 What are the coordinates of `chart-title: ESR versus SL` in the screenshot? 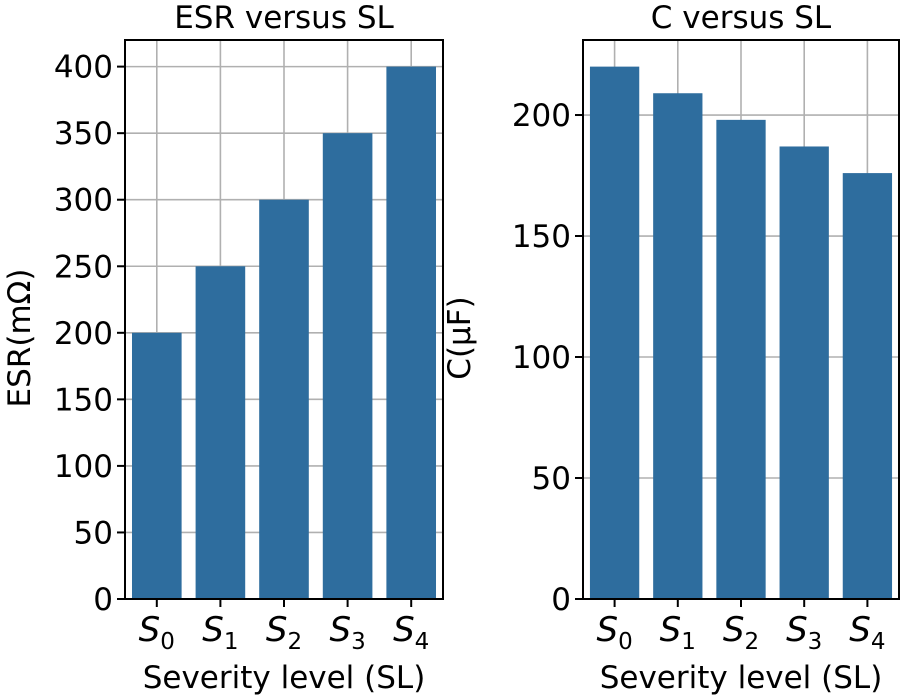 It's located at (284, 18).